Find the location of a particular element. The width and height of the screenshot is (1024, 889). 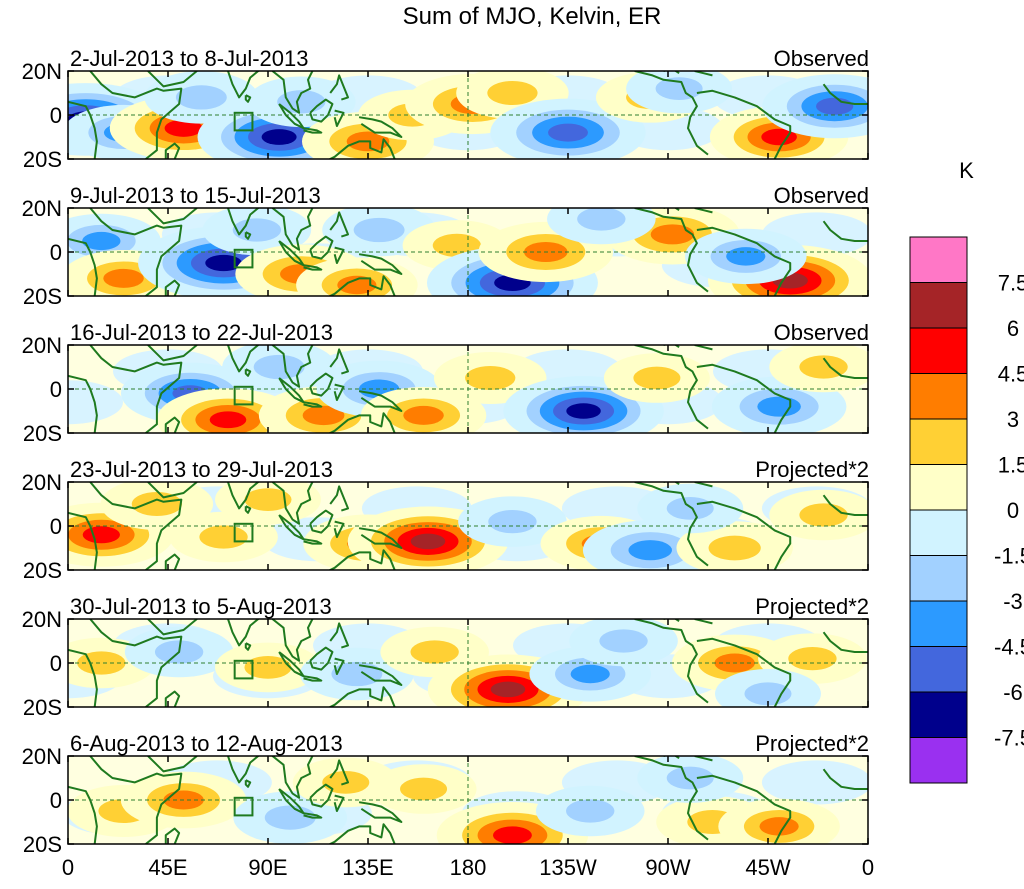

y-tick-label: 20S is located at coordinates (42, 707).